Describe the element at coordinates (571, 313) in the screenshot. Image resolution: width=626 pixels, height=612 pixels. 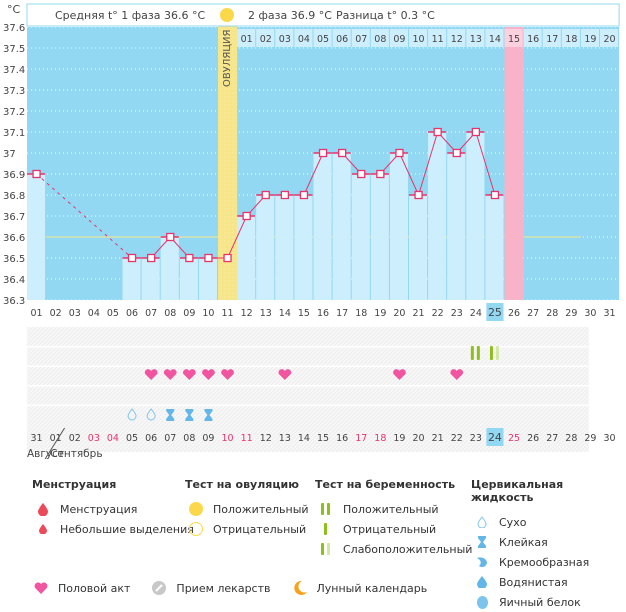
I see `cycle-day-label: 29` at that location.